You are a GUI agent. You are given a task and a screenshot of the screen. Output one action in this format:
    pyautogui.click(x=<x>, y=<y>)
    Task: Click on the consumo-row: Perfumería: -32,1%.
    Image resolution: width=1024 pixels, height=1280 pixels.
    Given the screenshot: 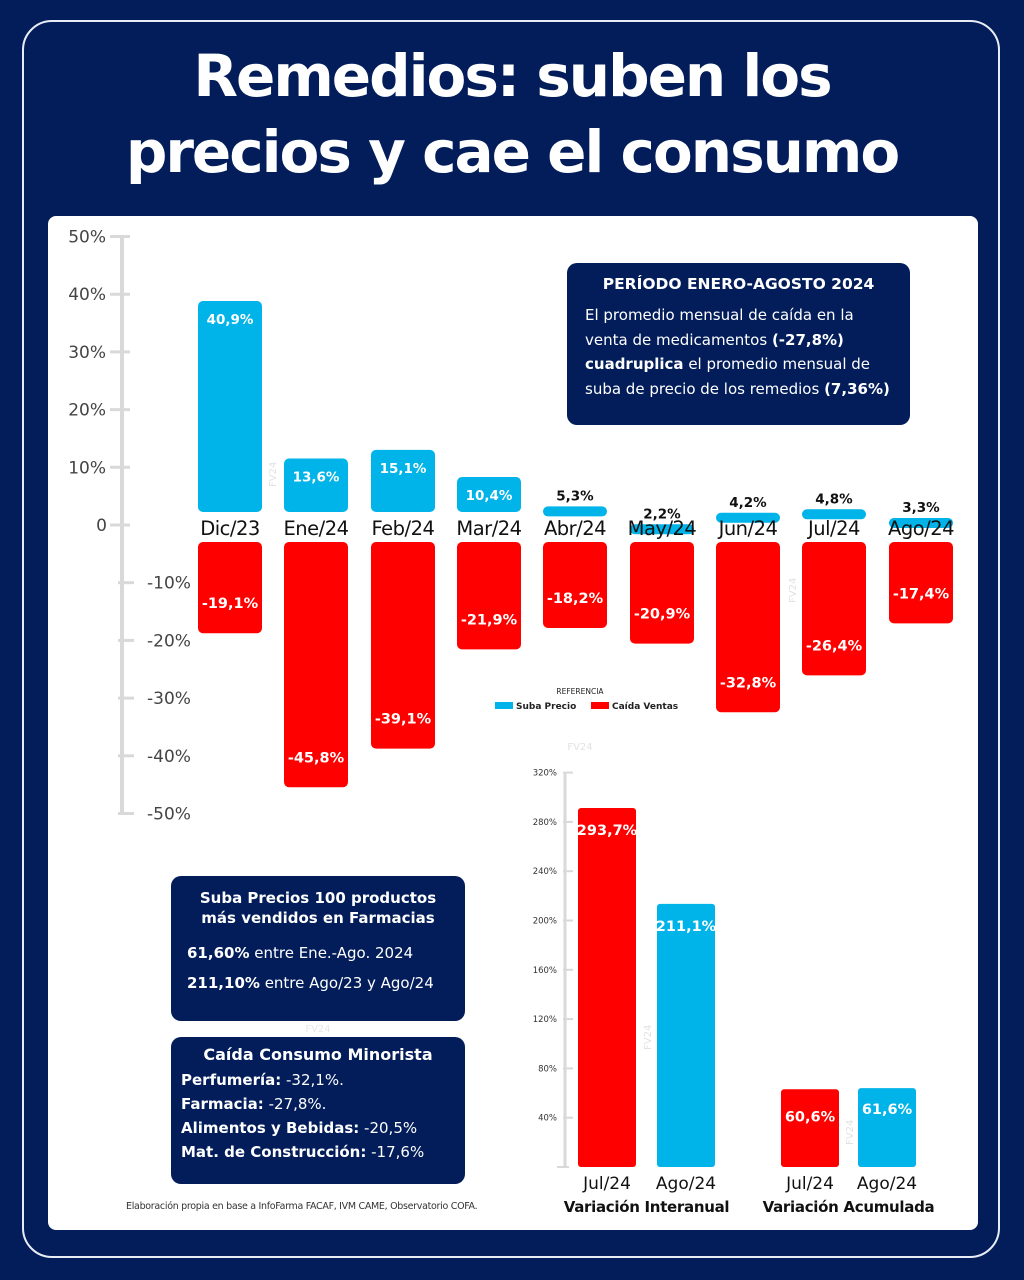 What is the action you would take?
    pyautogui.click(x=323, y=1080)
    